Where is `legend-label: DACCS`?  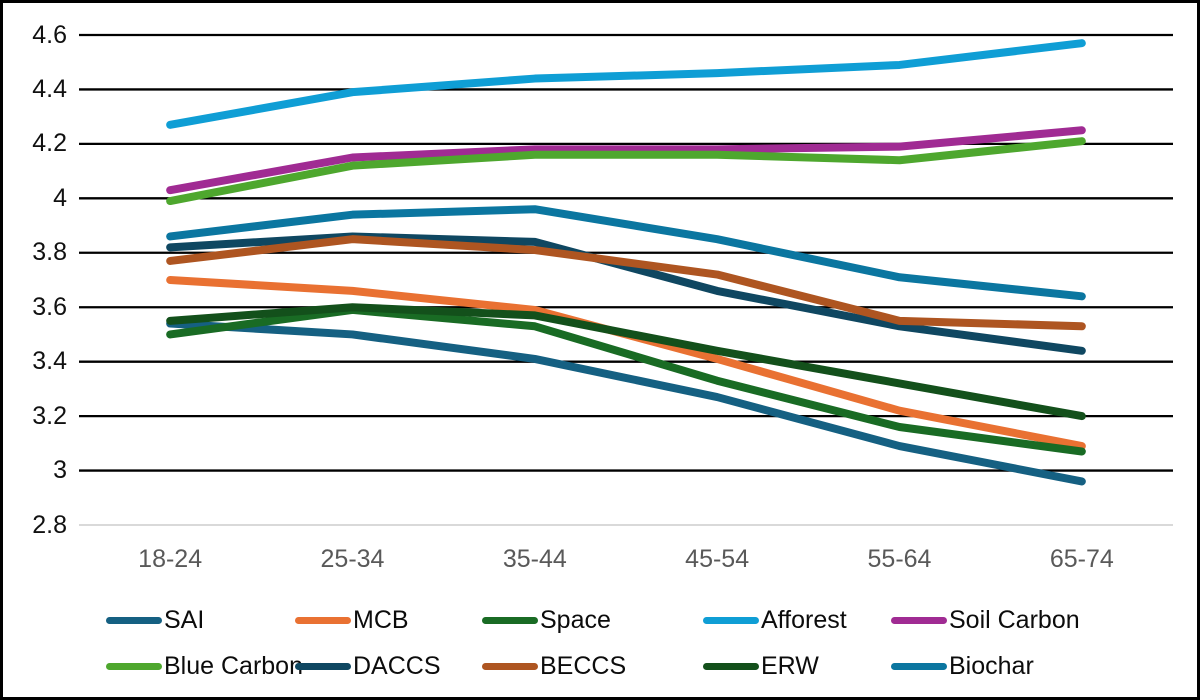
legend-label: DACCS is located at coordinates (397, 665).